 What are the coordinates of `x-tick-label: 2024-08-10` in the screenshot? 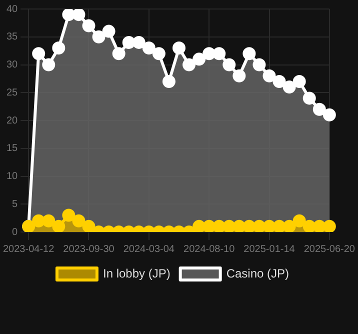 It's located at (210, 249).